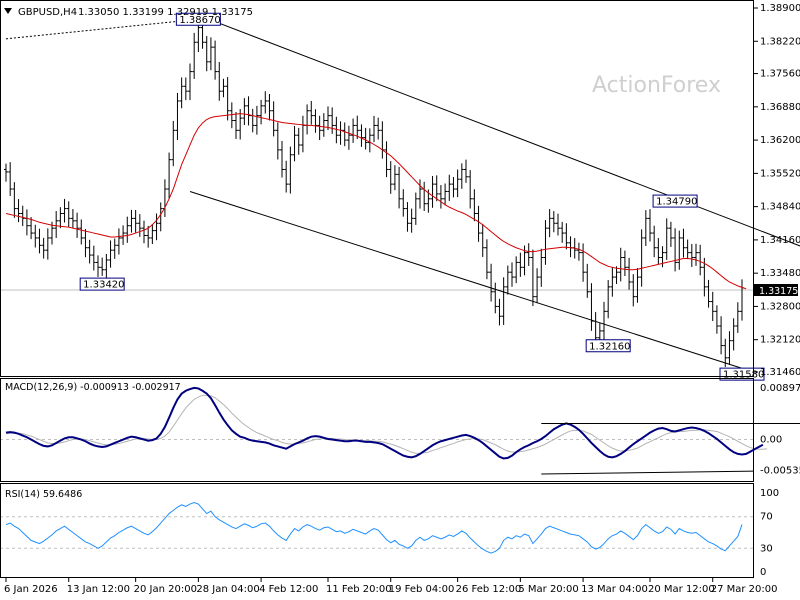 The height and width of the screenshot is (600, 800). What do you see at coordinates (8, 11) in the screenshot?
I see `symbol-dropdown-icon` at bounding box center [8, 11].